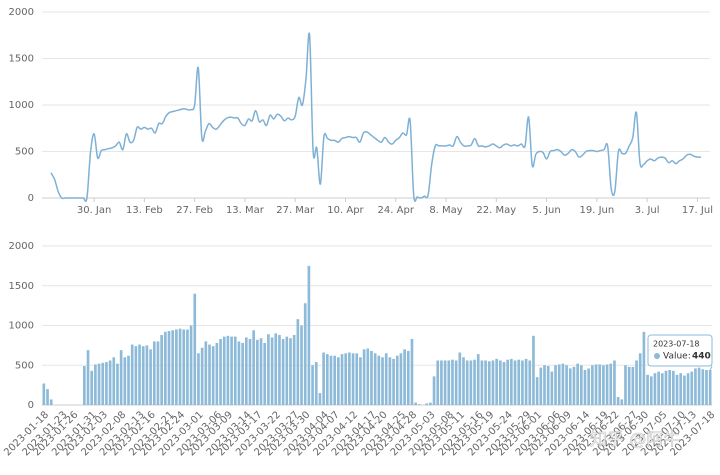 This screenshot has height=475, width=720. I want to click on x-tick-label: 22. May, so click(496, 210).